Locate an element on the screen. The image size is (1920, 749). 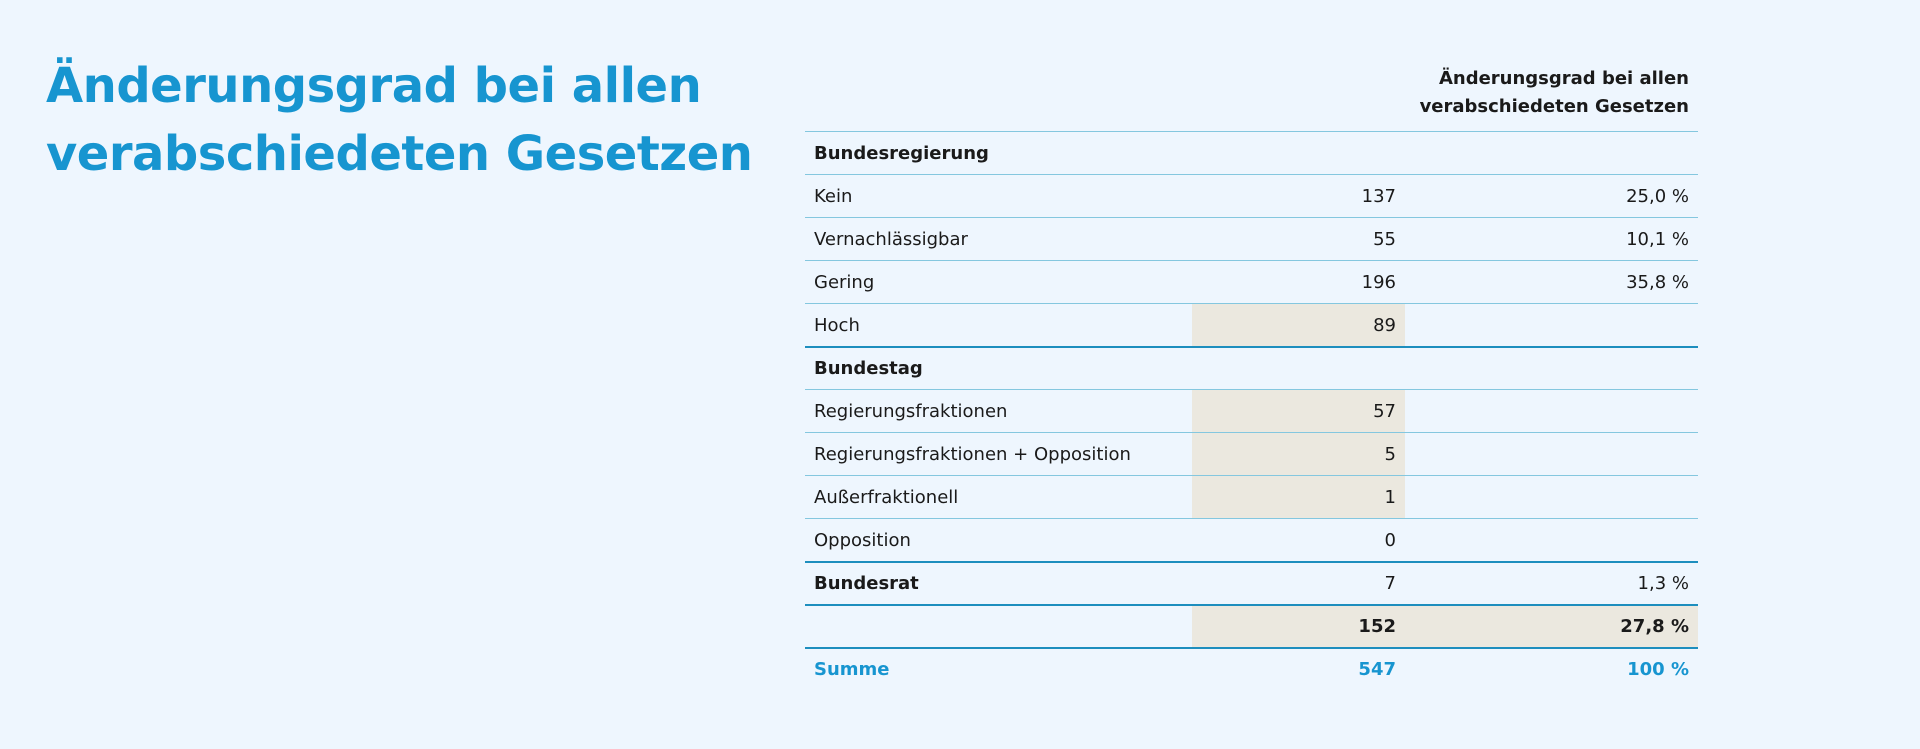
row-label: Regierungsfraktionen + Opposition is located at coordinates (972, 454).